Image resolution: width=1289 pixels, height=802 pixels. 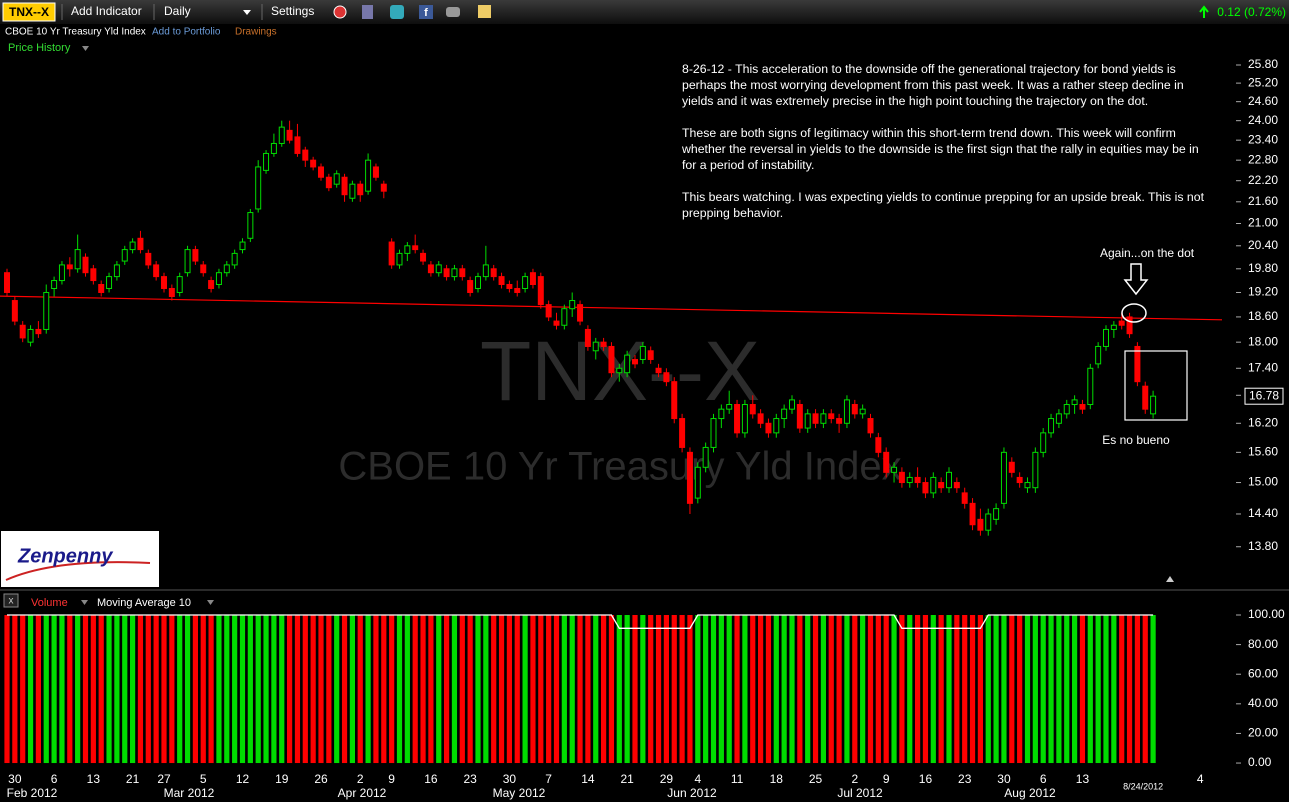 I want to click on x-tick-label: 2, so click(x=360, y=779).